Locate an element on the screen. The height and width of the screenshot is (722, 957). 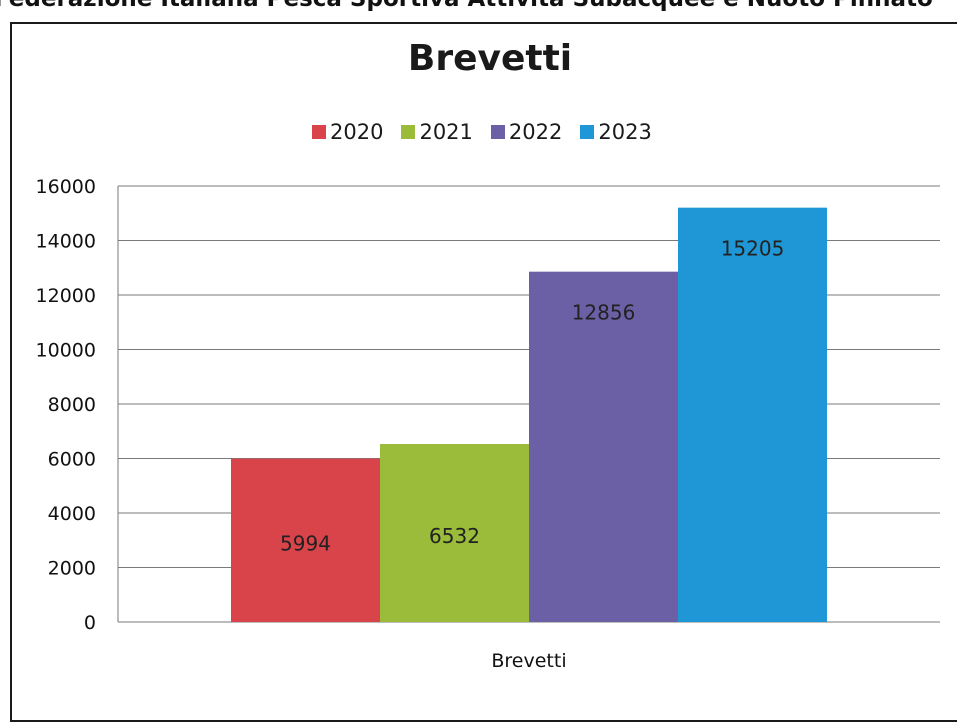
legend-item-2021: 2021 is located at coordinates (437, 132).